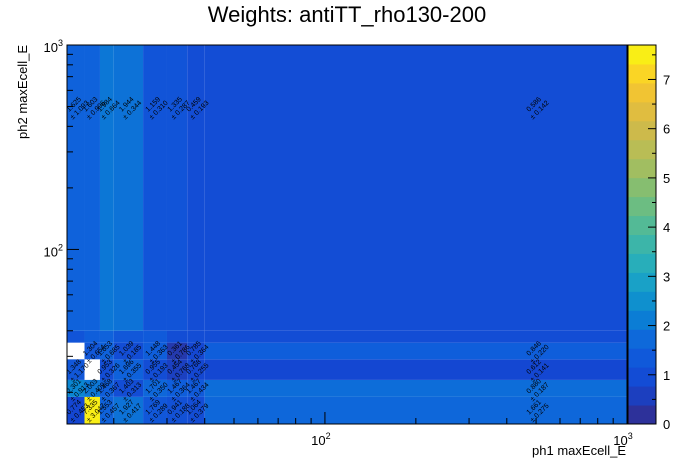 The height and width of the screenshot is (472, 696). What do you see at coordinates (666, 227) in the screenshot?
I see `colorbar-tick-label: 4` at bounding box center [666, 227].